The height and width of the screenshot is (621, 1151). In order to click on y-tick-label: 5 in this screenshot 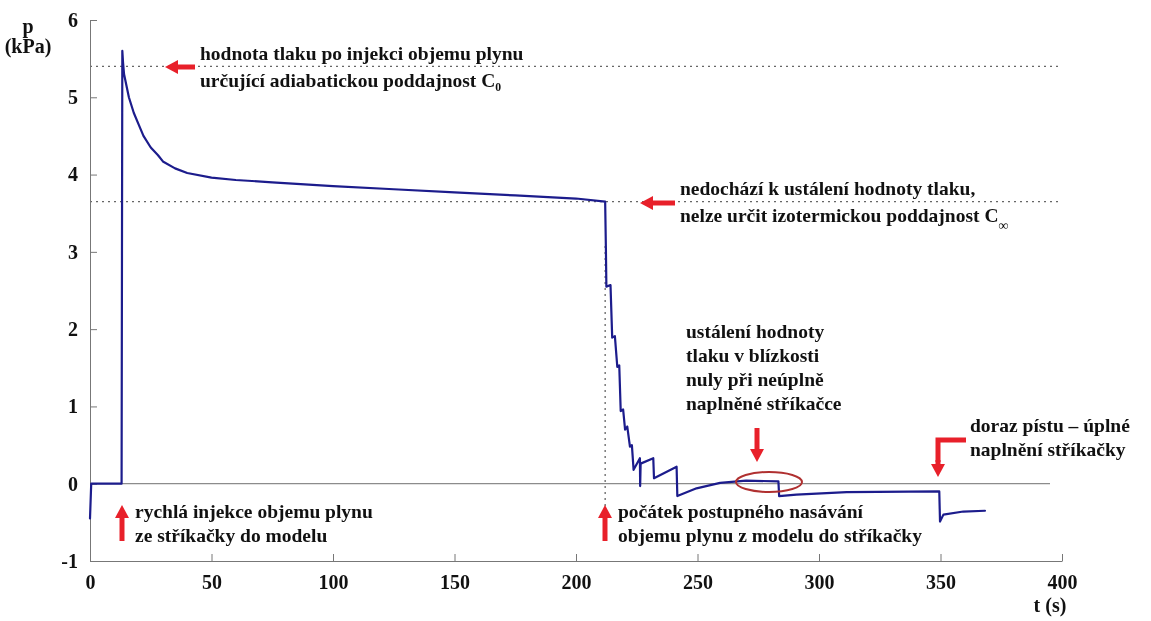, I will do `click(73, 97)`.